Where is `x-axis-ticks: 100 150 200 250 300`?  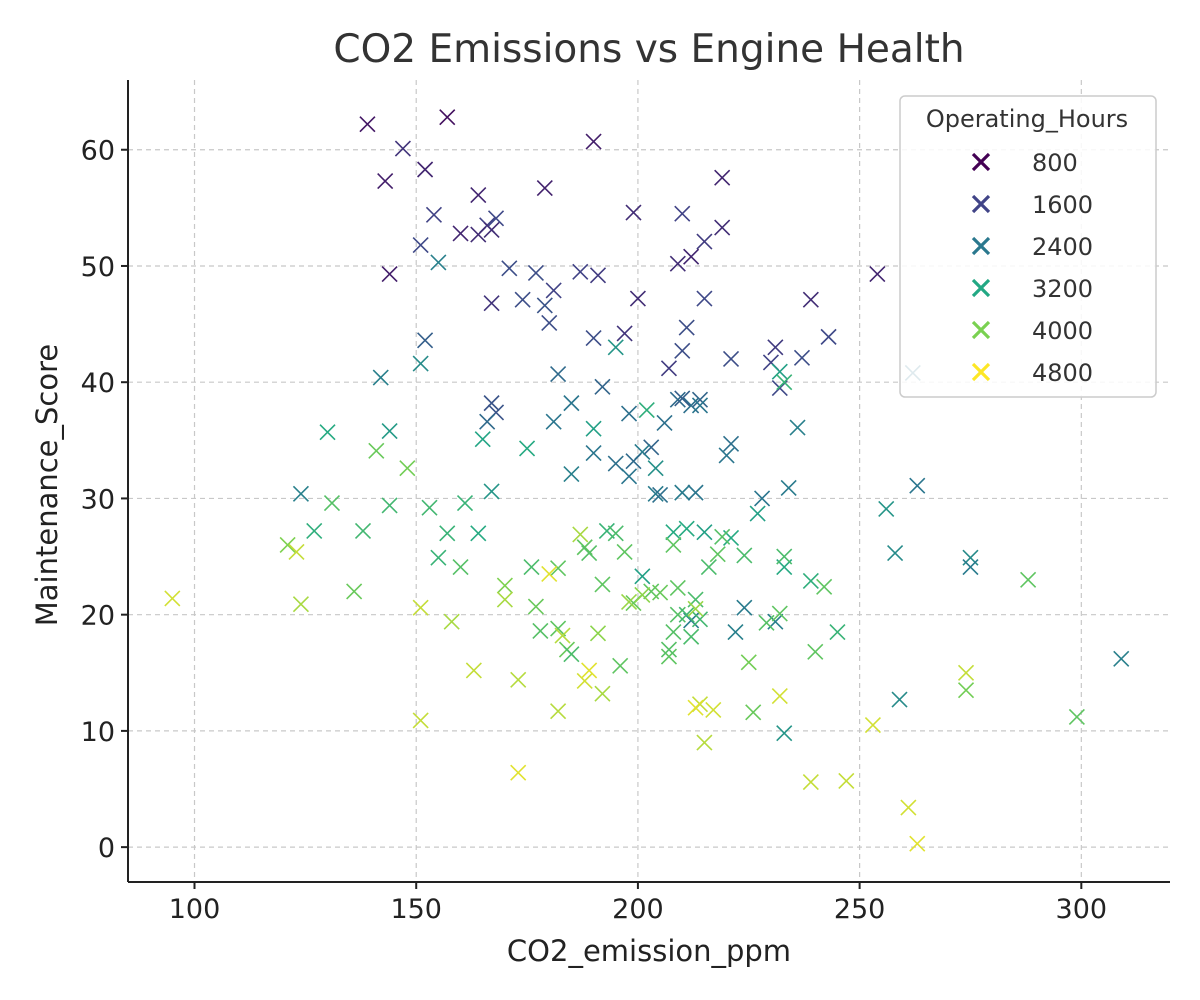 x-axis-ticks: 100 150 200 250 300 is located at coordinates (638, 903).